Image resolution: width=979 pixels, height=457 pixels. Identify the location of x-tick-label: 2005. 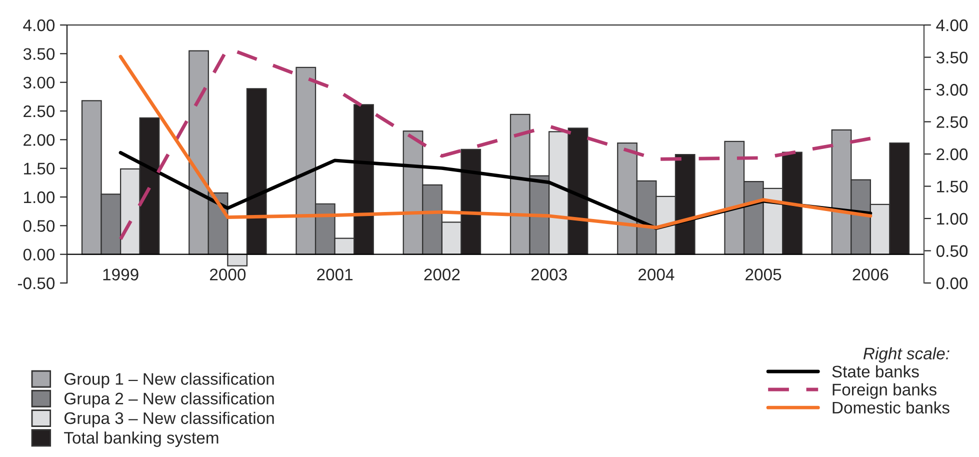
(764, 274).